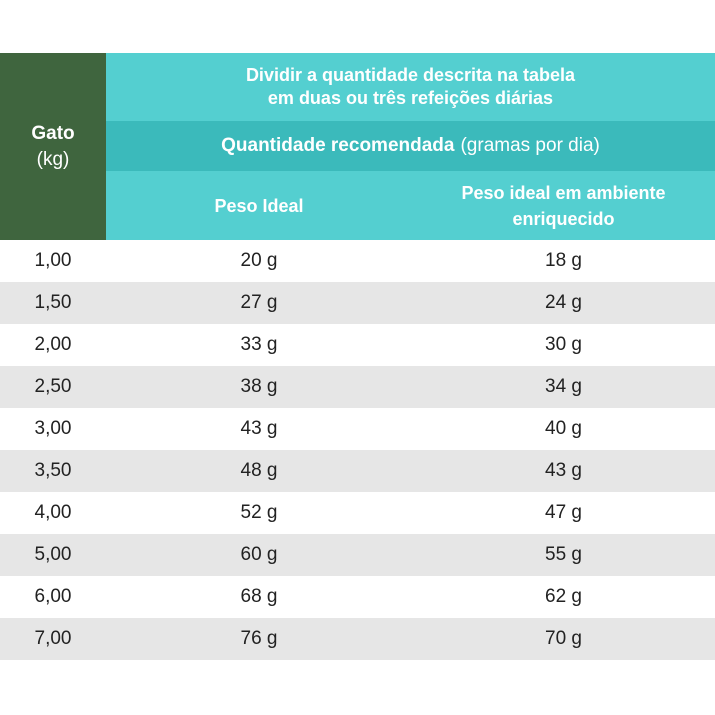  I want to click on ideal-weight-cell: 27 g, so click(259, 302).